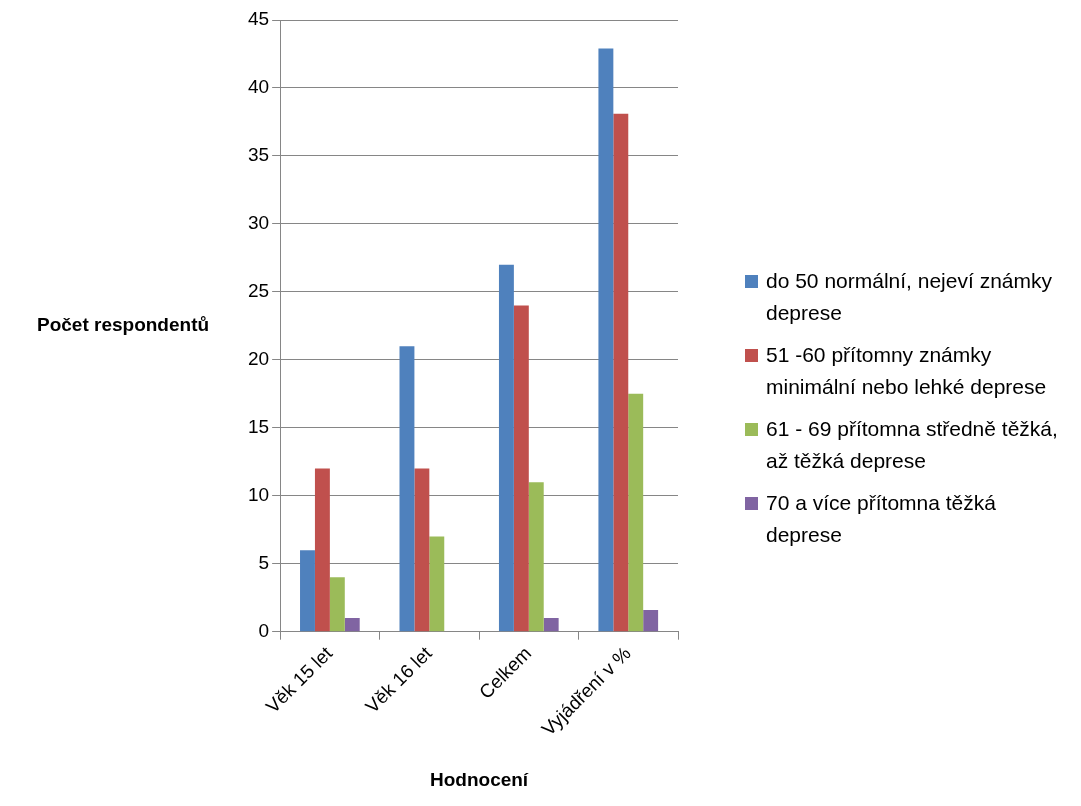 The image size is (1081, 806). What do you see at coordinates (399, 679) in the screenshot?
I see `x-tick-label: Věk 16 let` at bounding box center [399, 679].